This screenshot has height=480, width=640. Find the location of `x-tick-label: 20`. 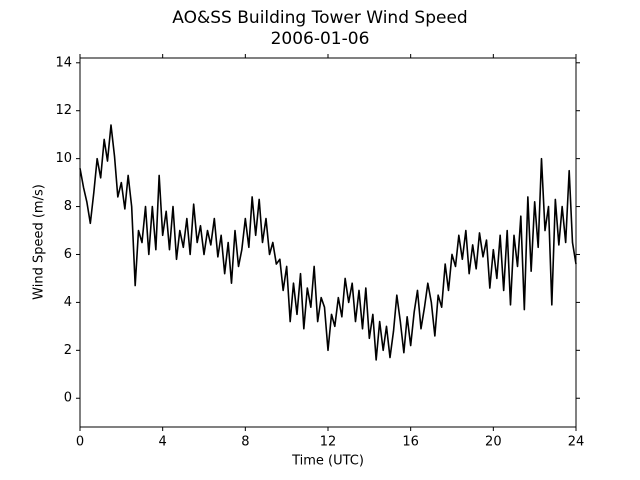

x-tick-label: 20 is located at coordinates (493, 442).